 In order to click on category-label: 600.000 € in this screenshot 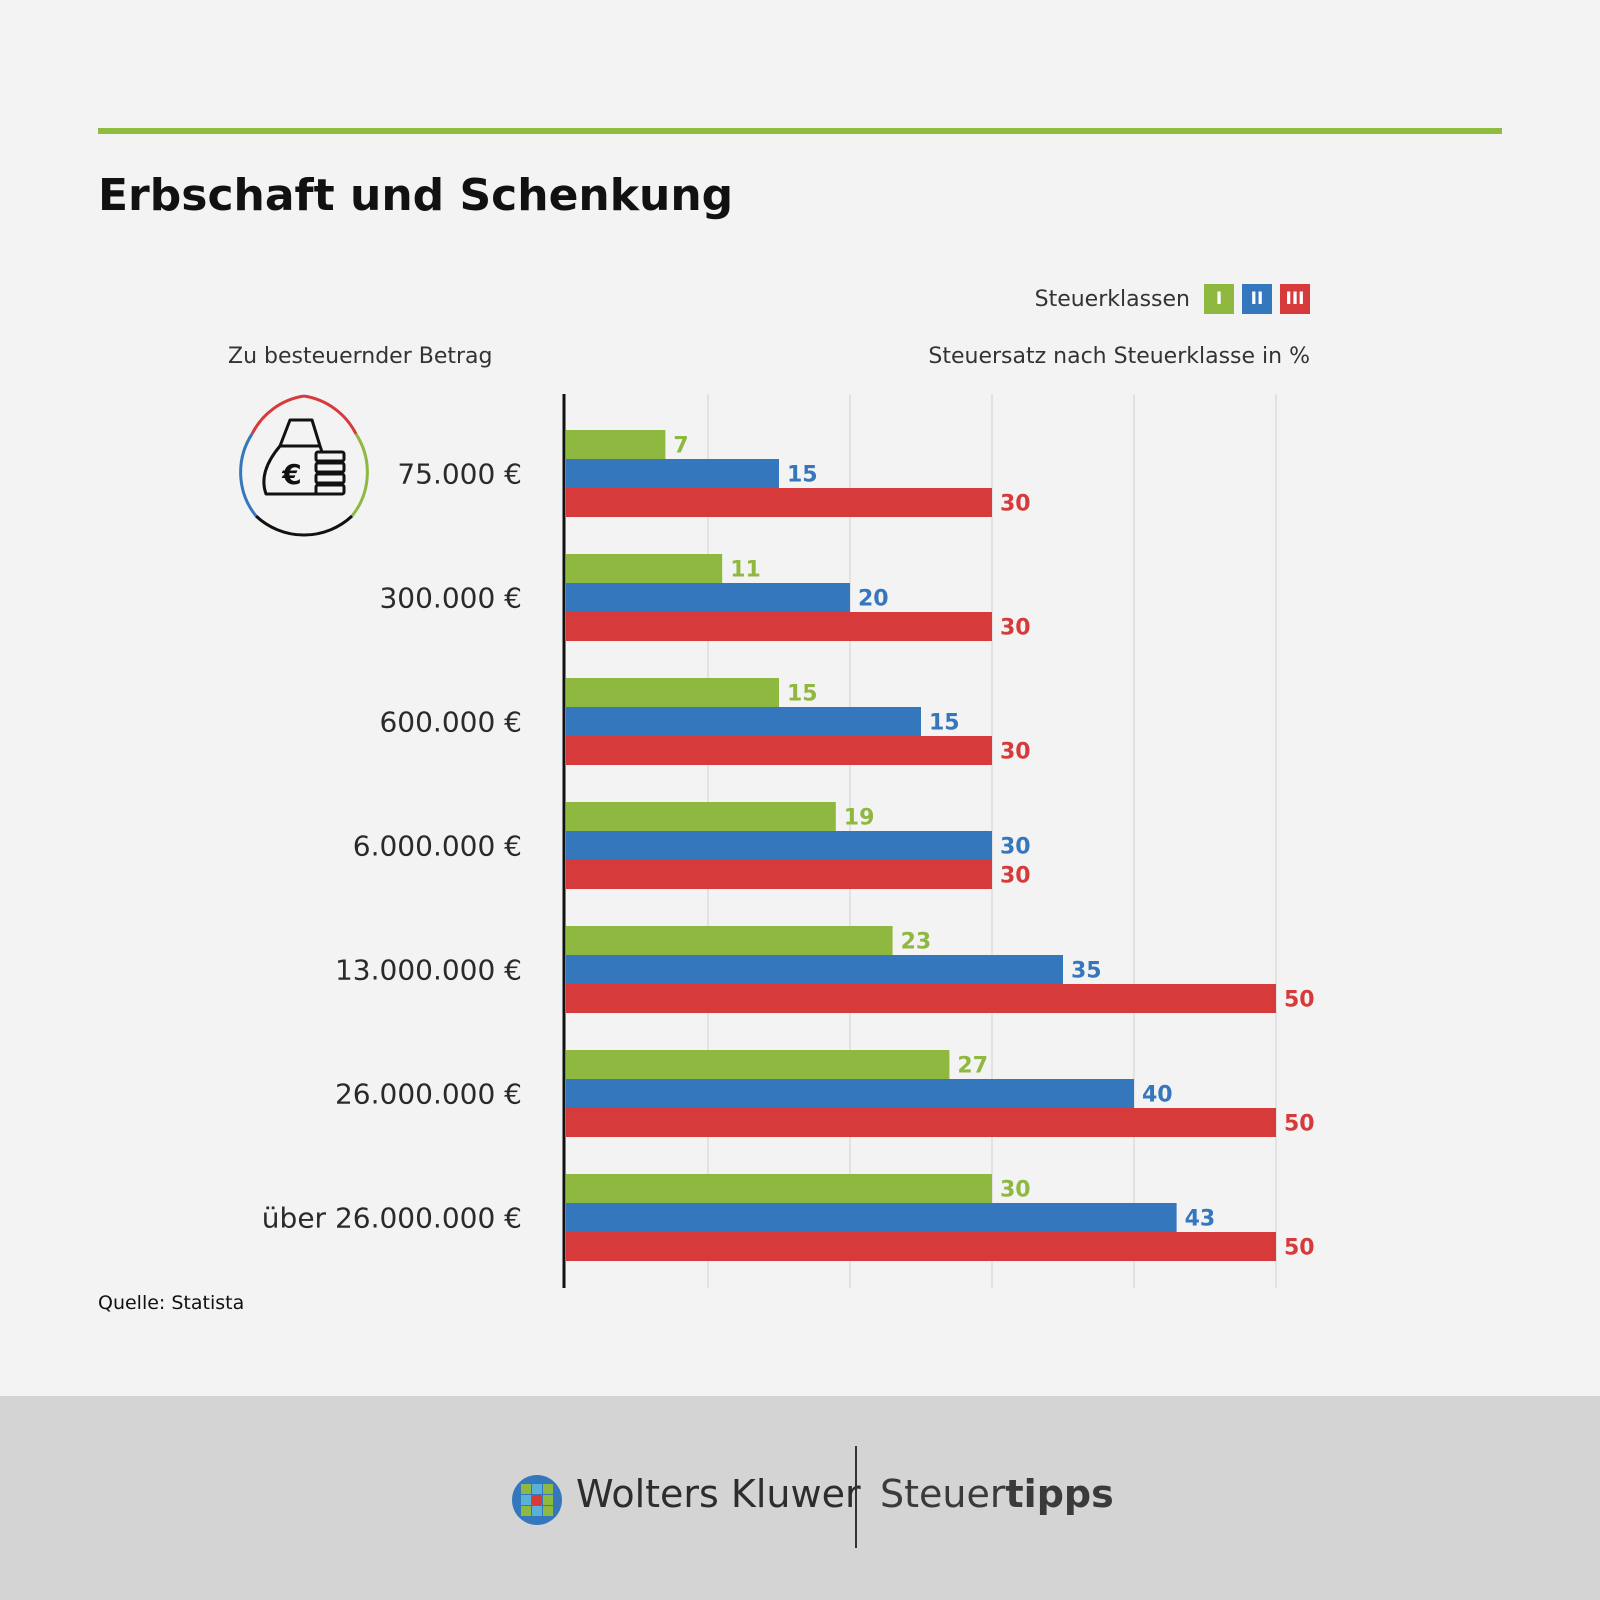, I will do `click(450, 722)`.